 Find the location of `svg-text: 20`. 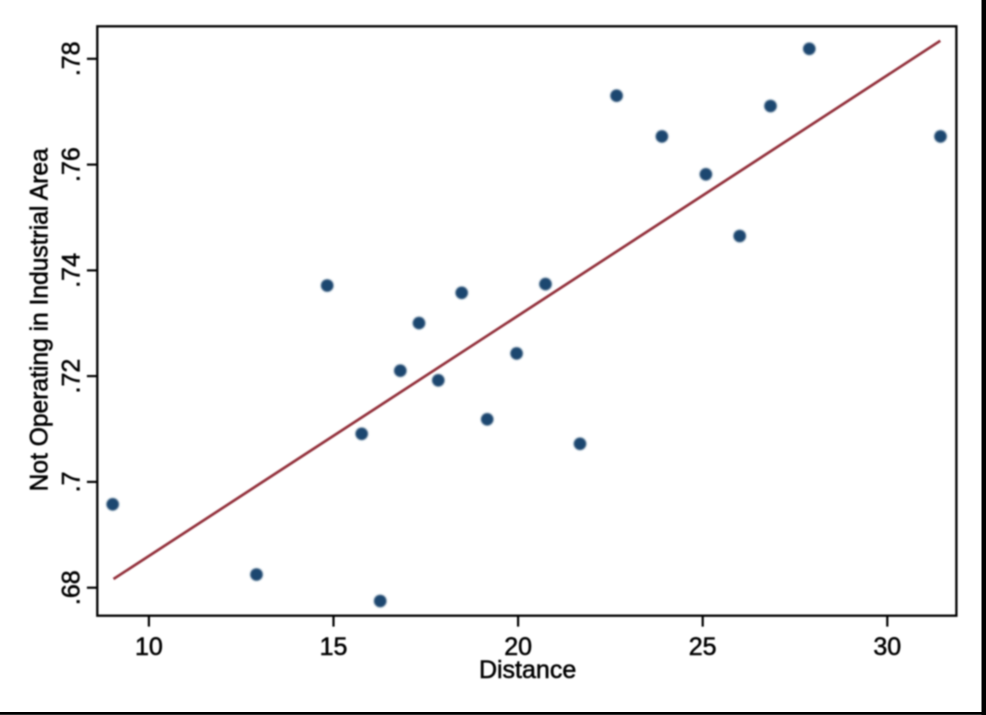

svg-text: 20 is located at coordinates (518, 647).